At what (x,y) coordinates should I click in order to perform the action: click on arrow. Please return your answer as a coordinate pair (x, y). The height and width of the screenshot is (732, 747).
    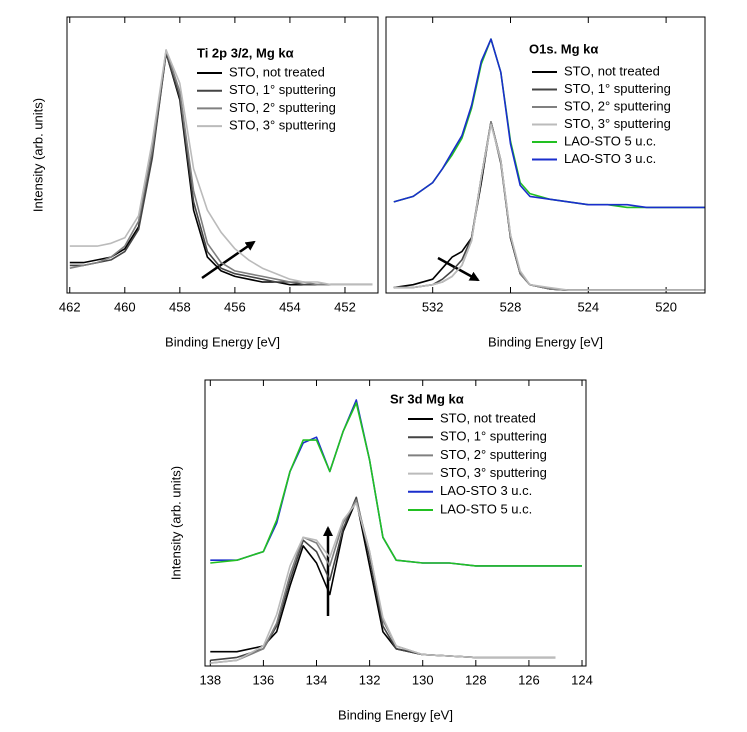
    Looking at the image, I should click on (228, 260).